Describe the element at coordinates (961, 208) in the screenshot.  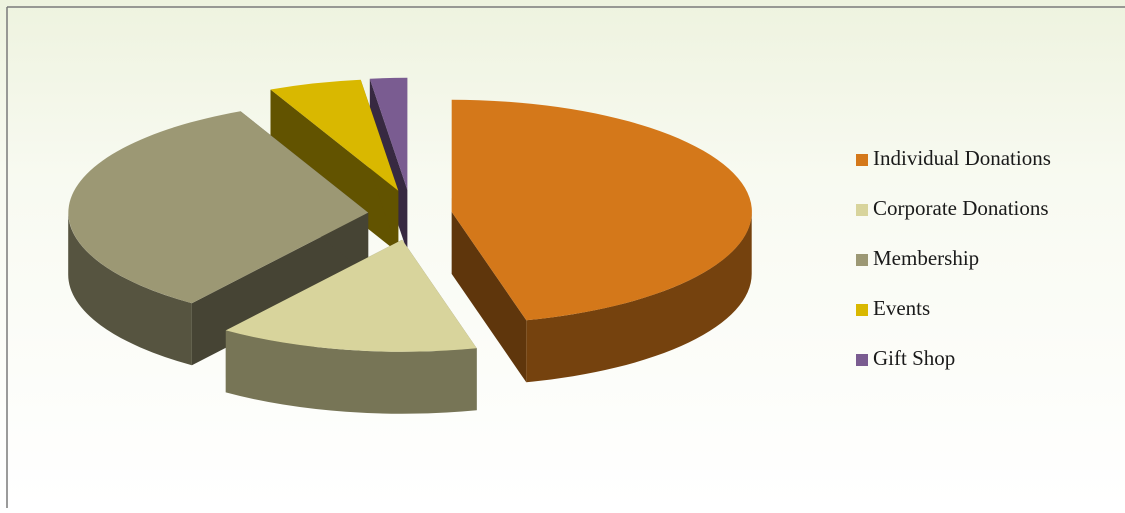
I see `legend-label: Corporate Donations` at that location.